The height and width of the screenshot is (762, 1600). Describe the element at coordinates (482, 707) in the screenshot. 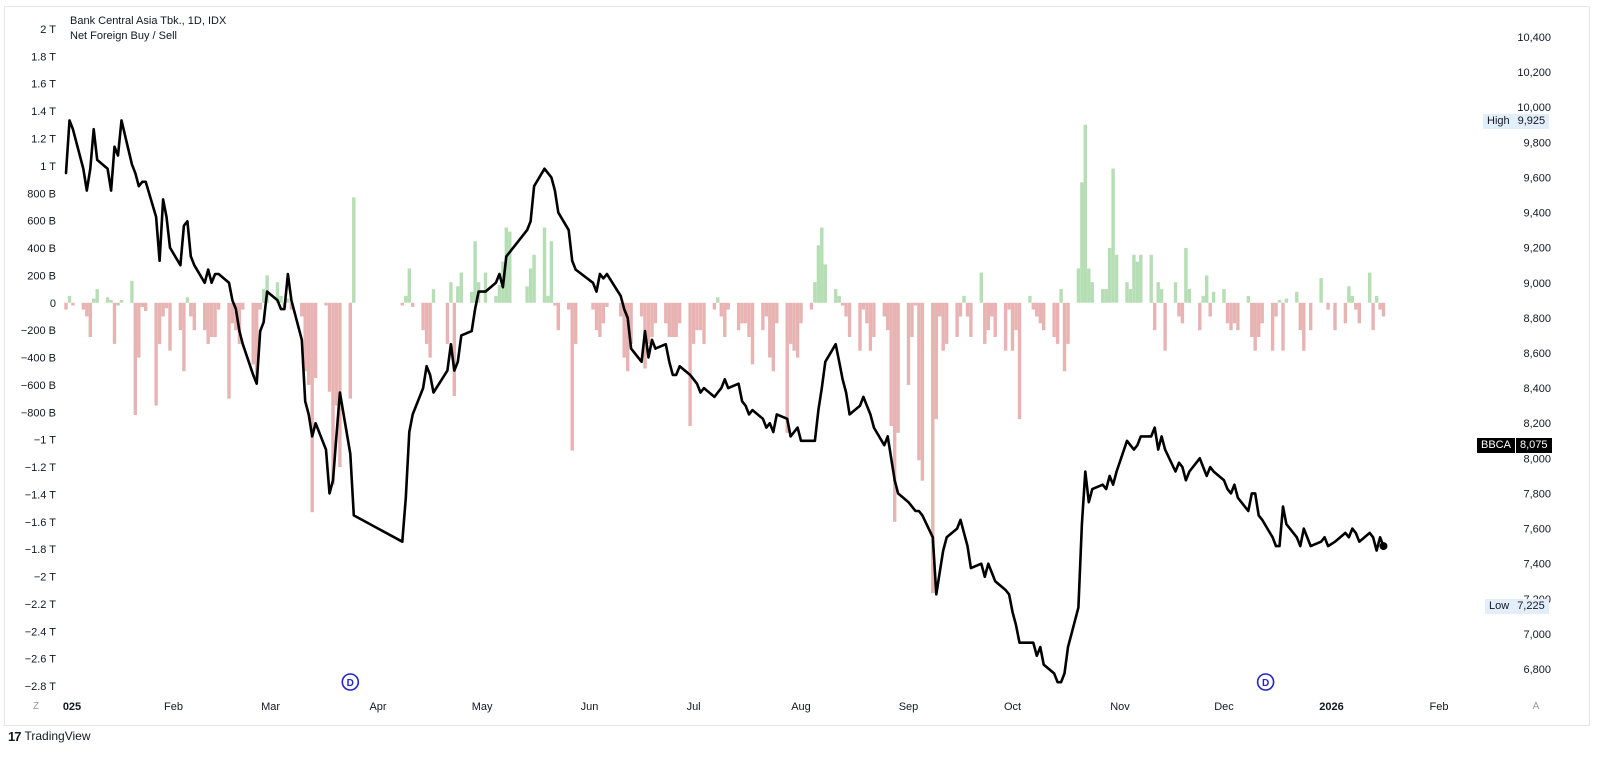

I see `time-axis-tick-label: May` at that location.